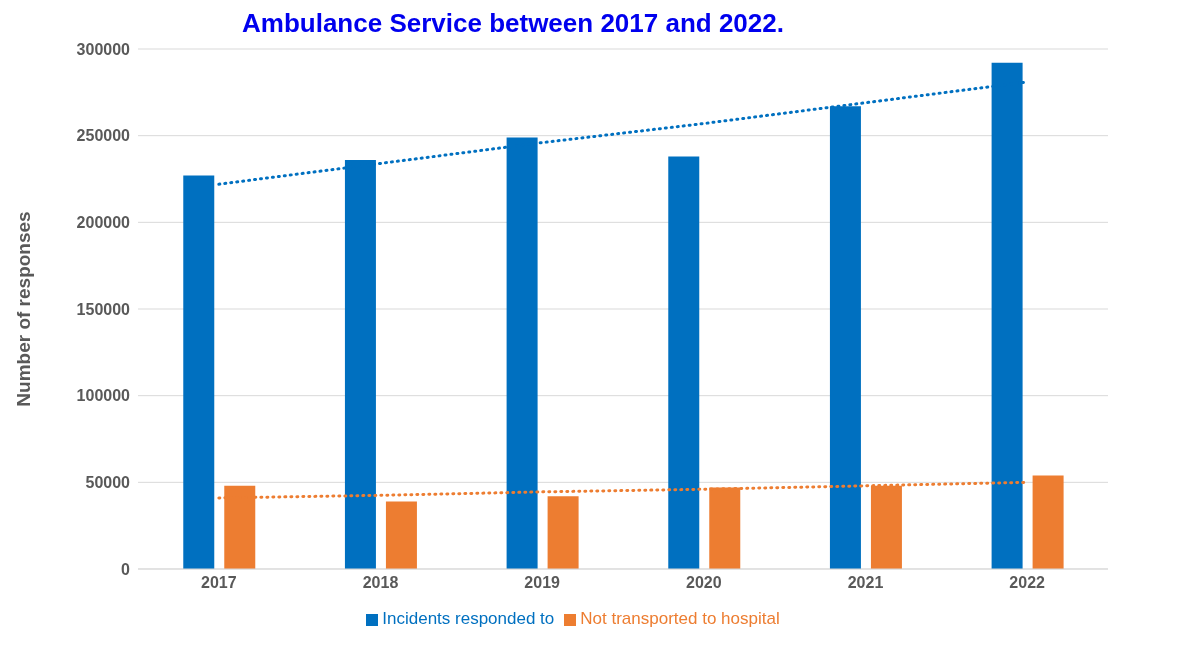 The width and height of the screenshot is (1178, 655). Describe the element at coordinates (219, 583) in the screenshot. I see `x-tick-label: 2017` at that location.